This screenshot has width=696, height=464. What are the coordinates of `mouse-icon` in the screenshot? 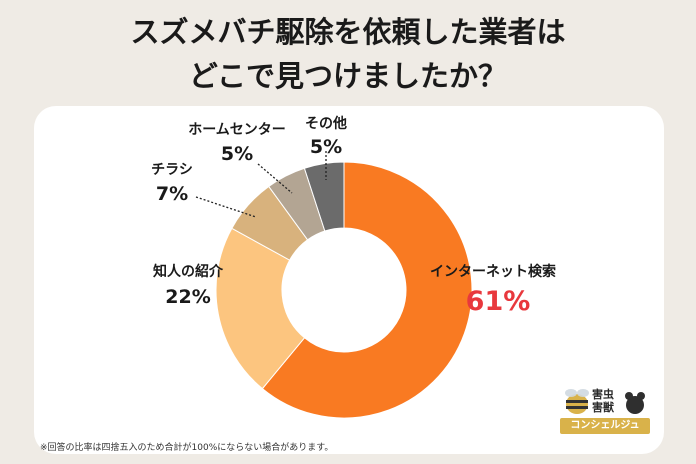 It's located at (635, 403).